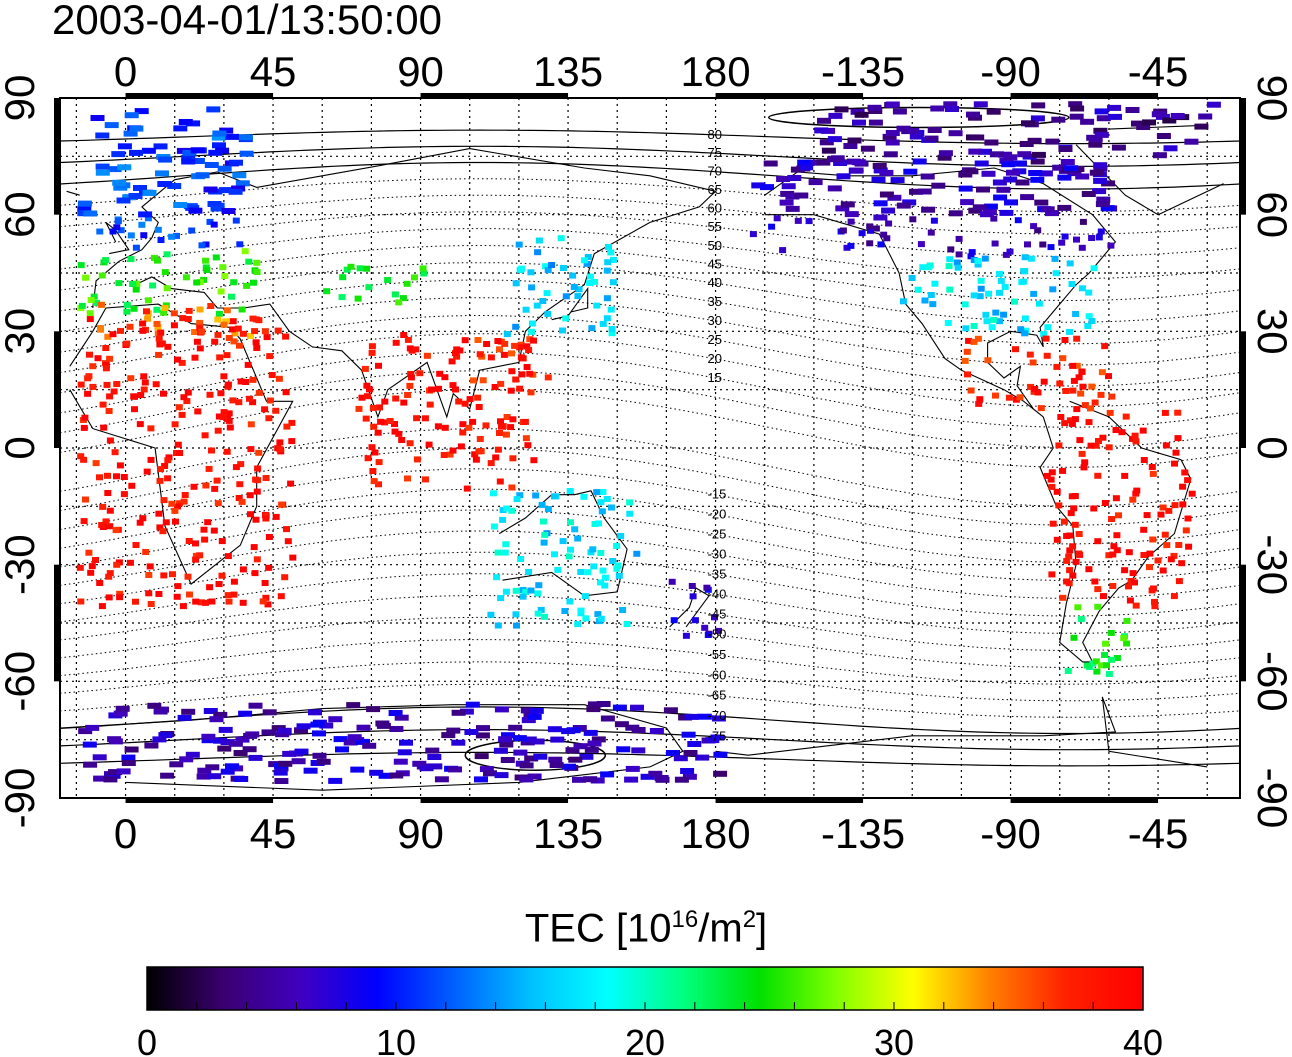  What do you see at coordinates (645, 1039) in the screenshot?
I see `colorbar-tick-label: 20` at bounding box center [645, 1039].